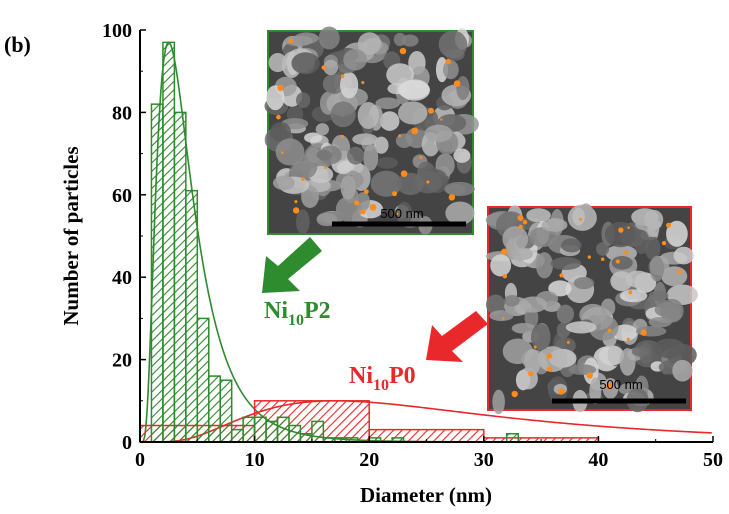  Describe the element at coordinates (369, 460) in the screenshot. I see `x-tick-label: 20` at that location.